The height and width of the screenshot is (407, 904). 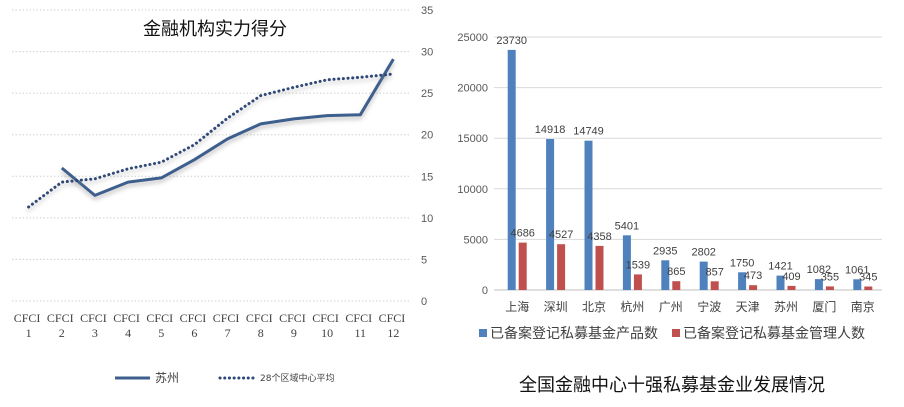 I want to click on line-x-tick-label: CFCI 3, so click(x=95, y=325).